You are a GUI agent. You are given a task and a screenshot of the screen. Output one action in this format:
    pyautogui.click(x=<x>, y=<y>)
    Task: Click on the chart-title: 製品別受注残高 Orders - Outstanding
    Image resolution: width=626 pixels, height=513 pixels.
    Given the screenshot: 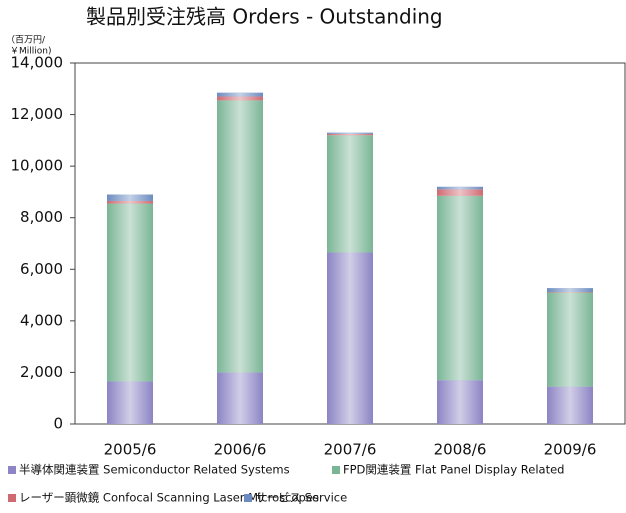 What is the action you would take?
    pyautogui.click(x=264, y=17)
    